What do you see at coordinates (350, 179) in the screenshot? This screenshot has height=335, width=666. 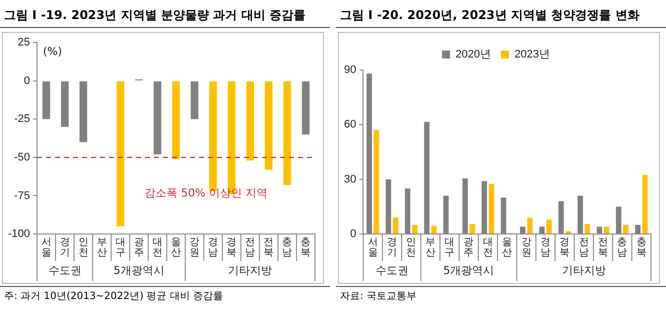 I see `y-tick-label: 30` at bounding box center [350, 179].